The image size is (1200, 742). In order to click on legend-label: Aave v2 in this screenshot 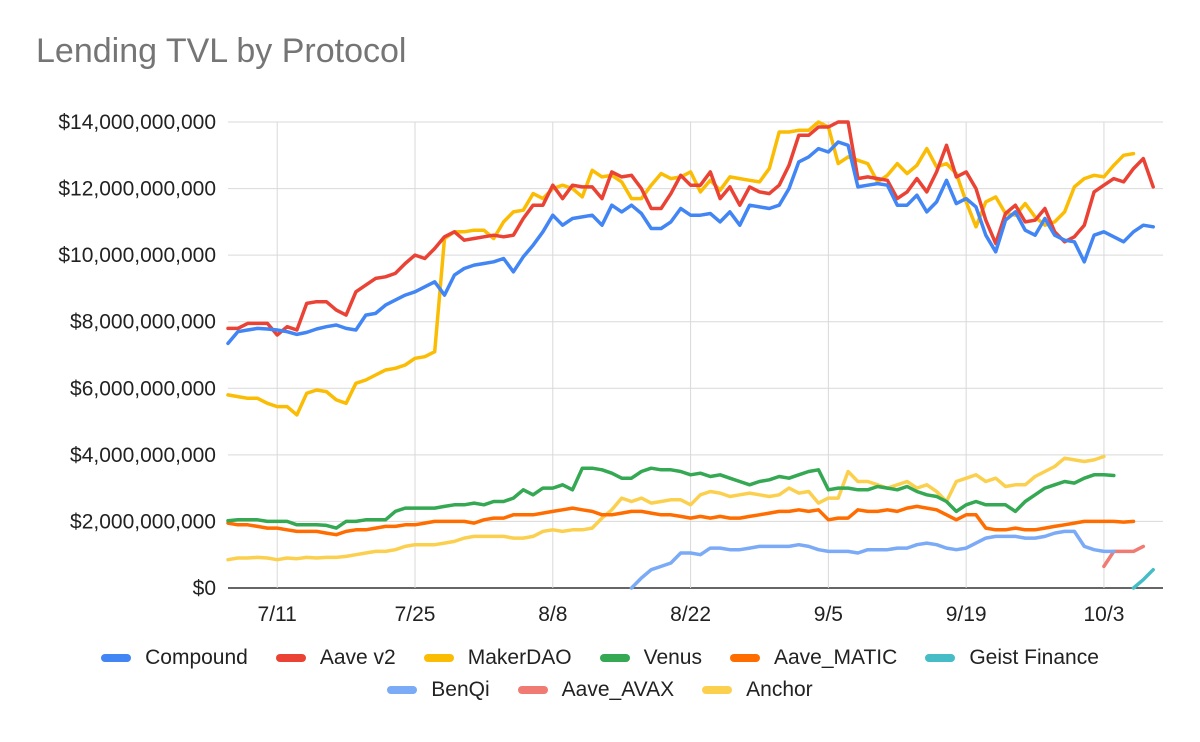, I will do `click(357, 657)`.